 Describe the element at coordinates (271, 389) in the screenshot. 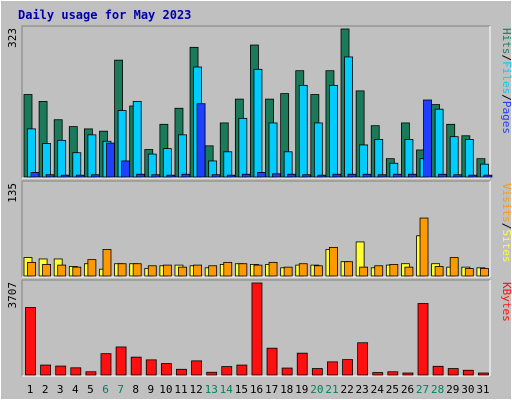

I see `day-label-17: 17` at that location.